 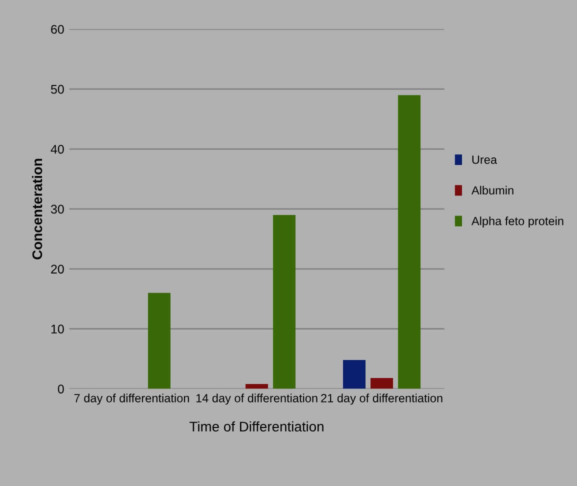 I want to click on y-axis-title: Concenteration, so click(x=37, y=209).